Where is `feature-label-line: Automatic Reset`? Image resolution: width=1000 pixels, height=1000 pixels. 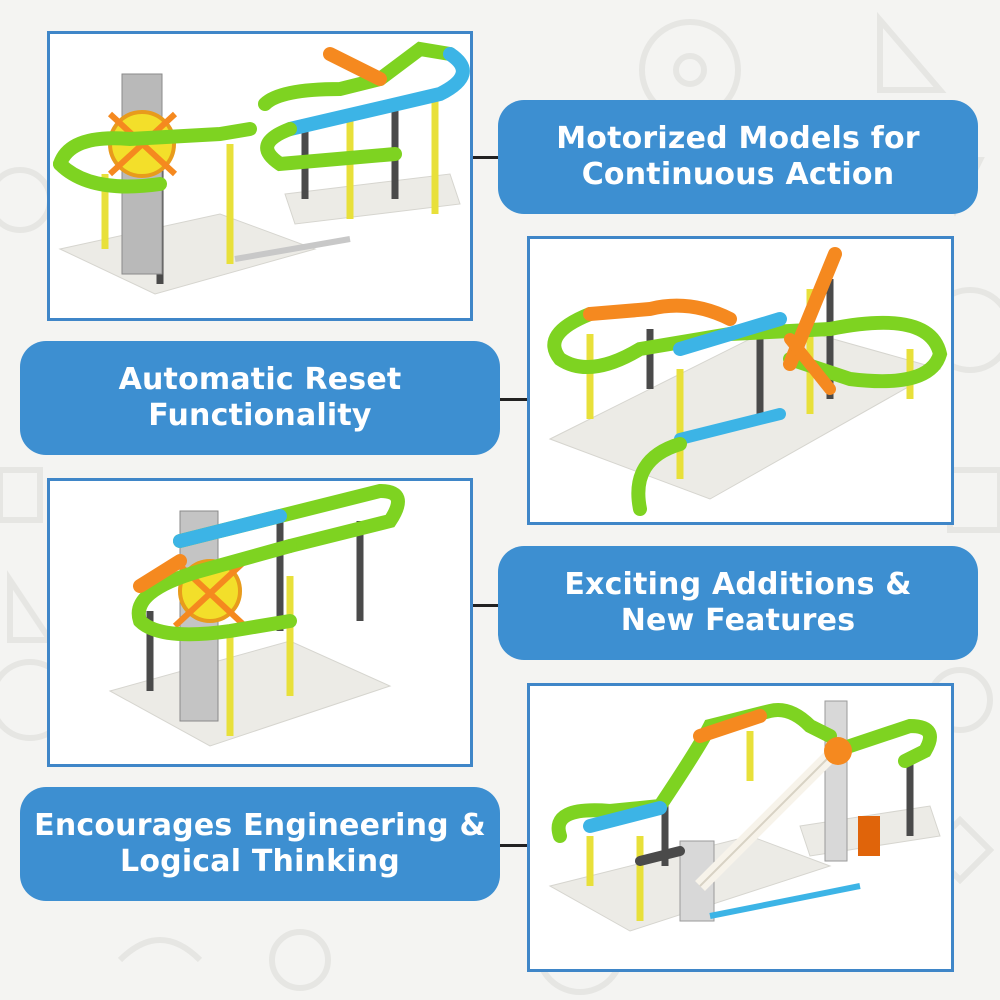
feature-label-line: Automatic Reset is located at coordinates (260, 379).